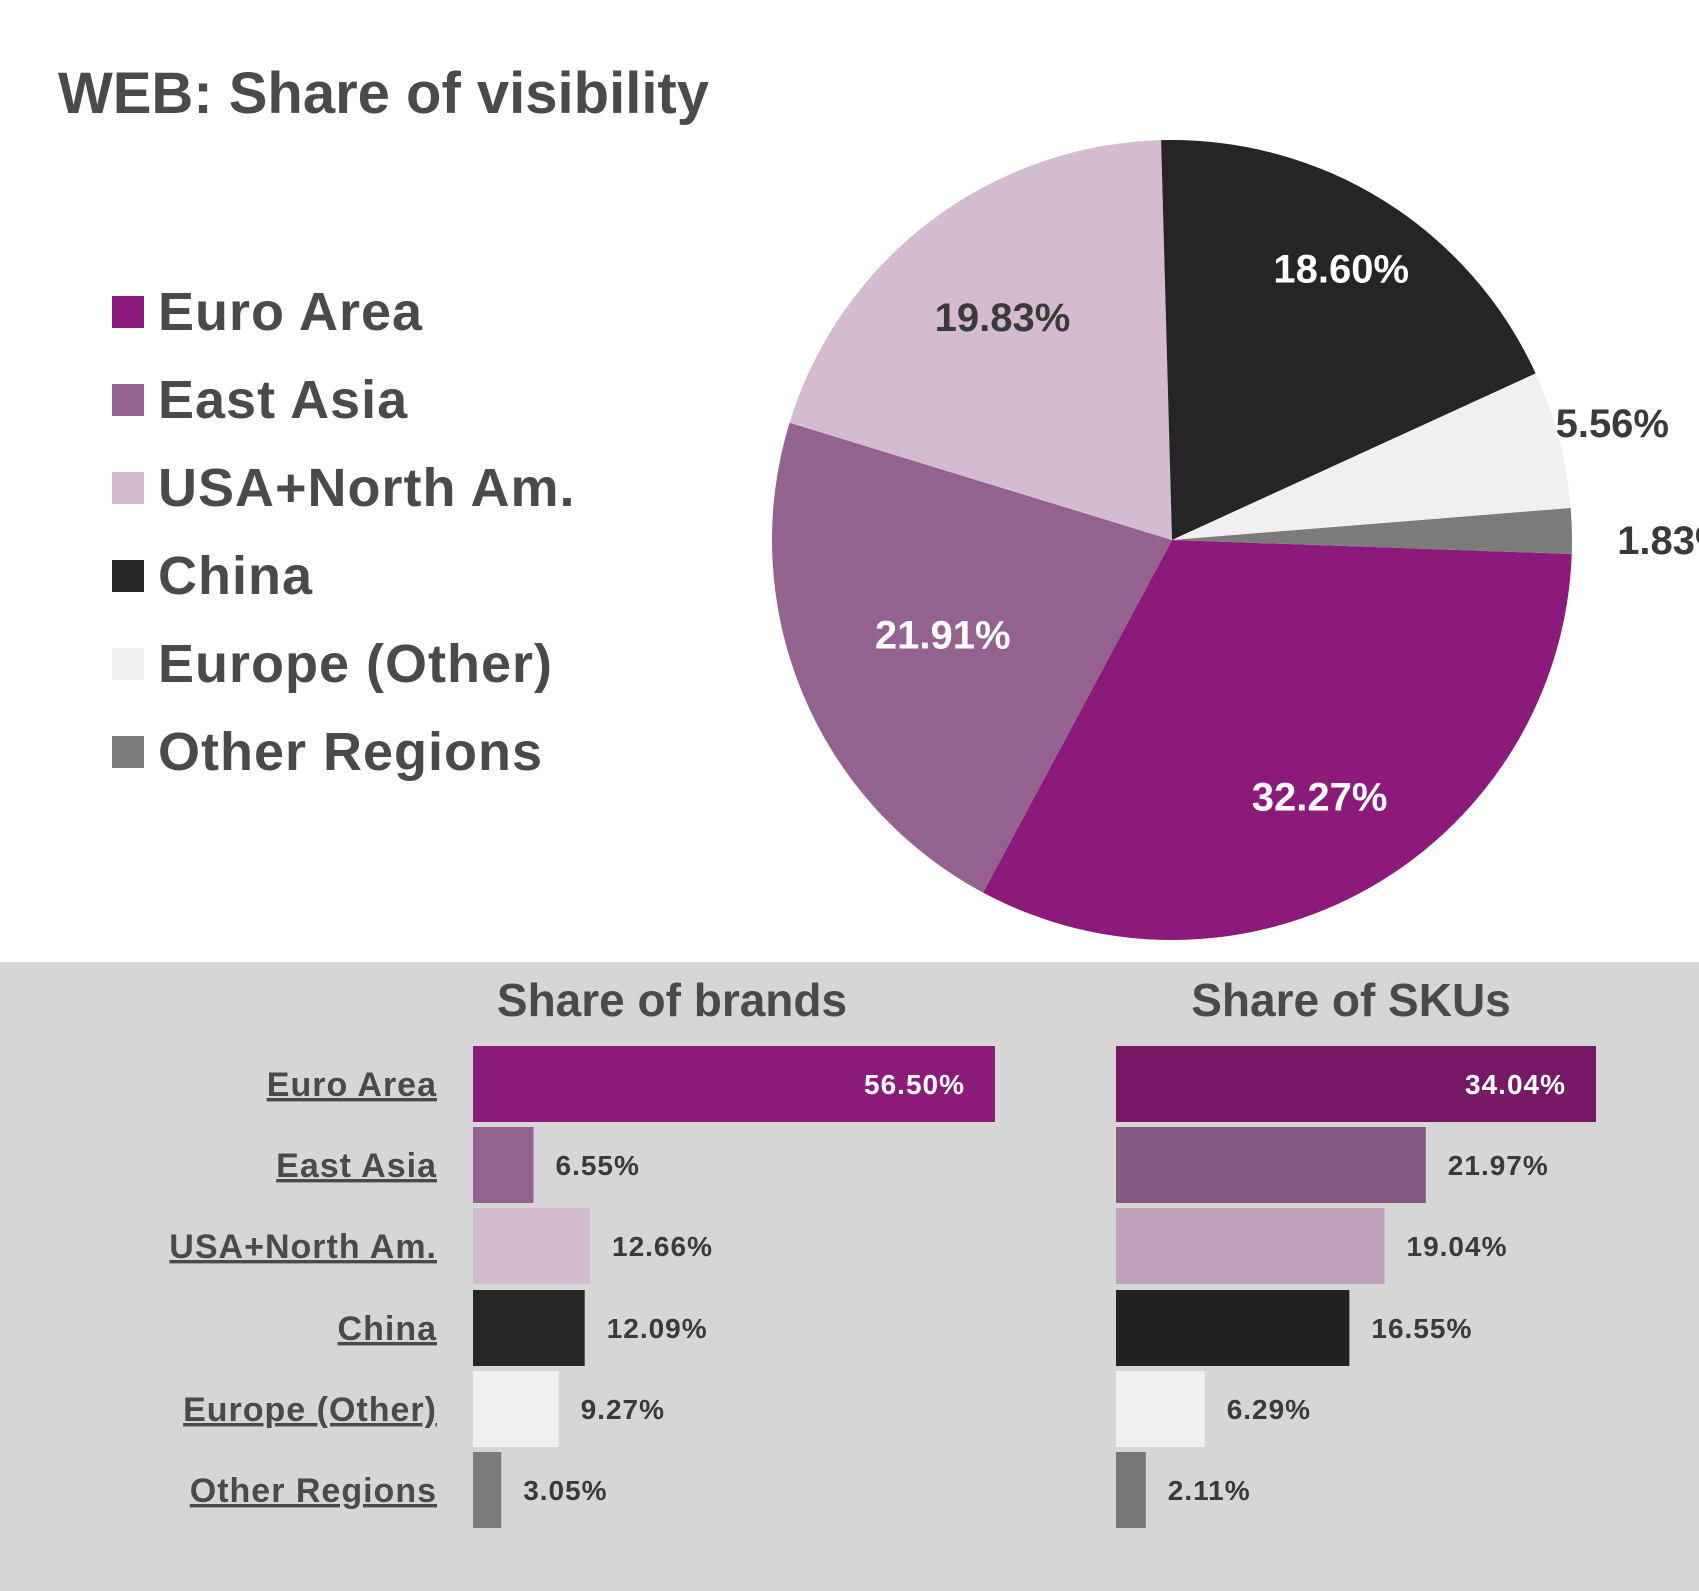 Image resolution: width=1699 pixels, height=1591 pixels. Describe the element at coordinates (351, 752) in the screenshot. I see `legend-label: Other Regions` at that location.